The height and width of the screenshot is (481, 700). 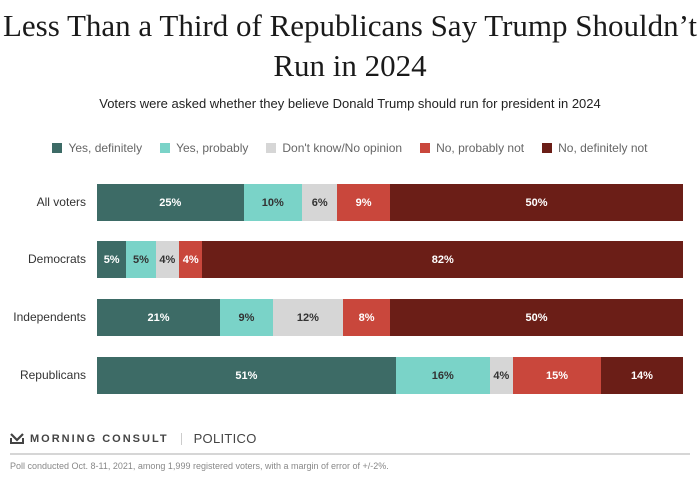 I want to click on legend-item: Yes, probably, so click(x=204, y=148).